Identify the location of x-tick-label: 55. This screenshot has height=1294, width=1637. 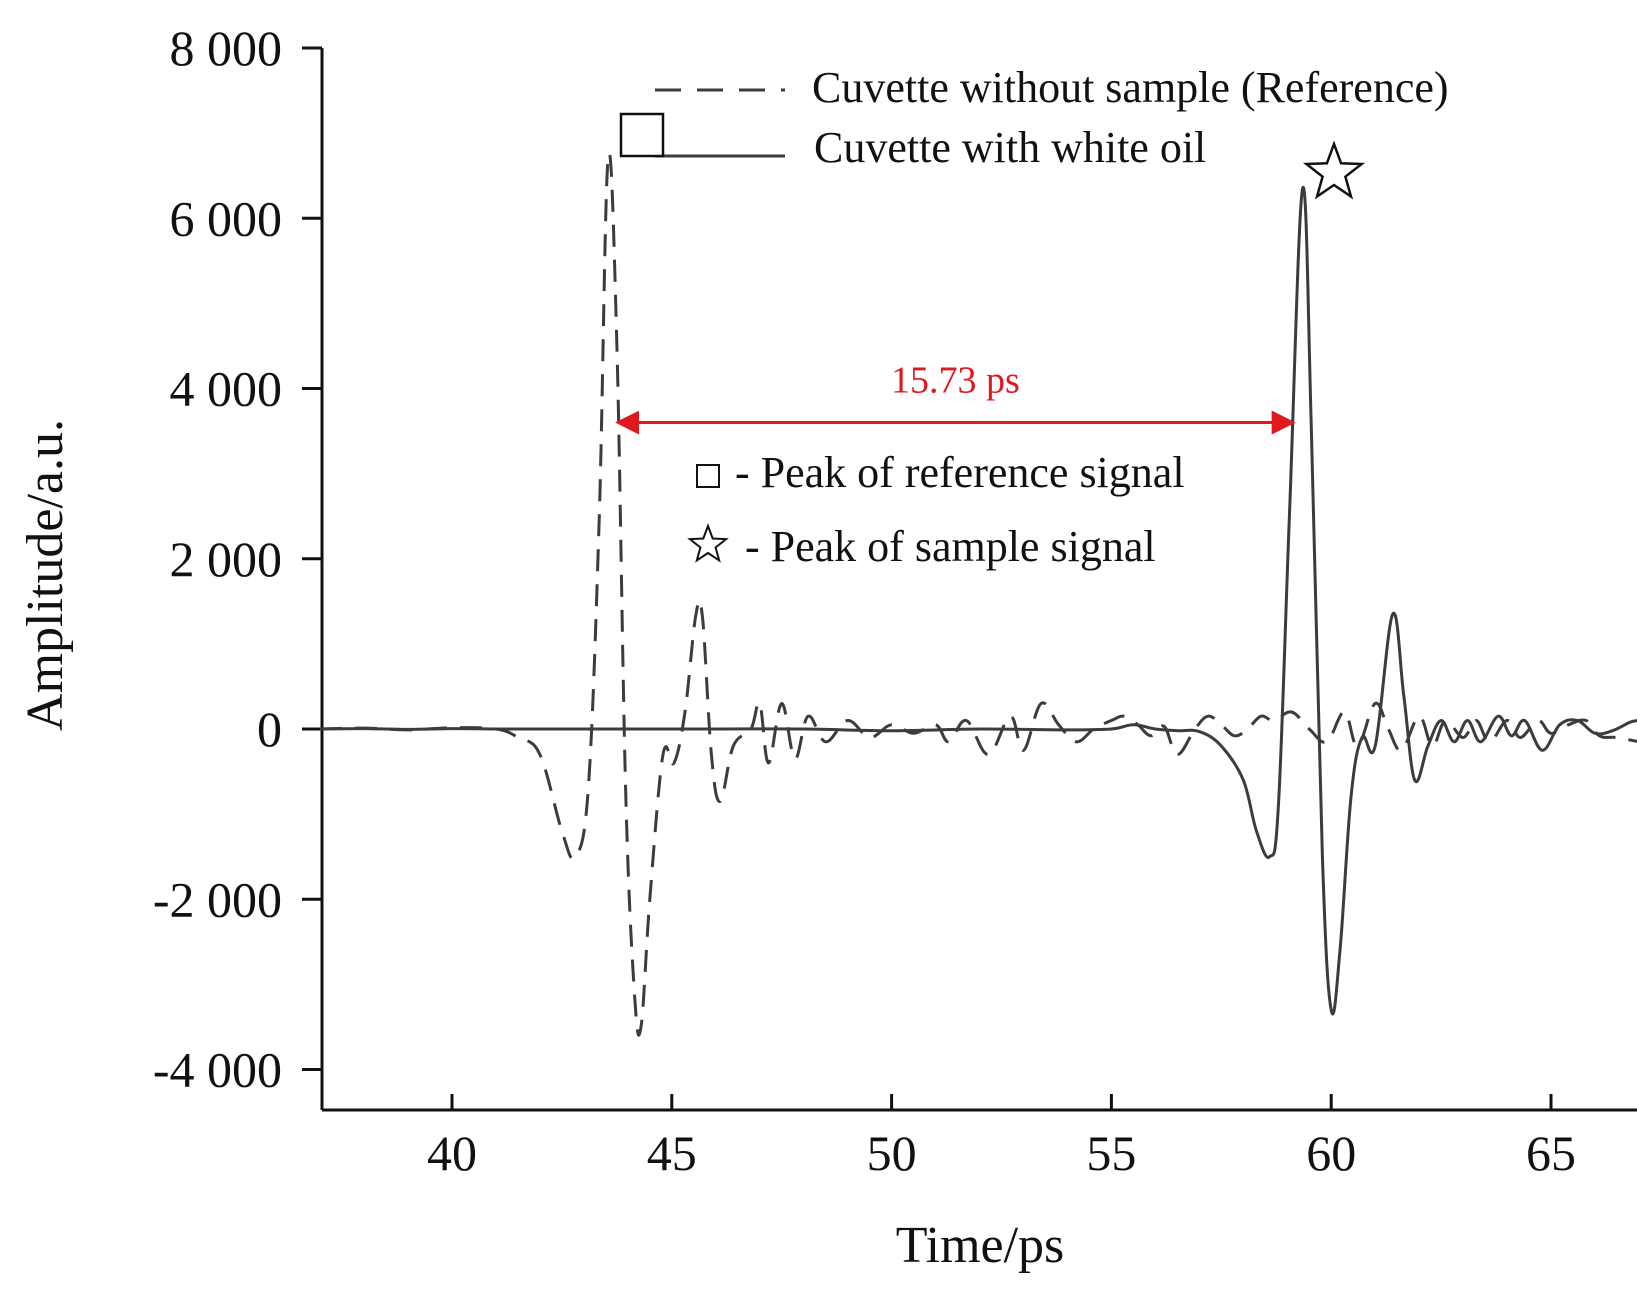
(1111, 1153).